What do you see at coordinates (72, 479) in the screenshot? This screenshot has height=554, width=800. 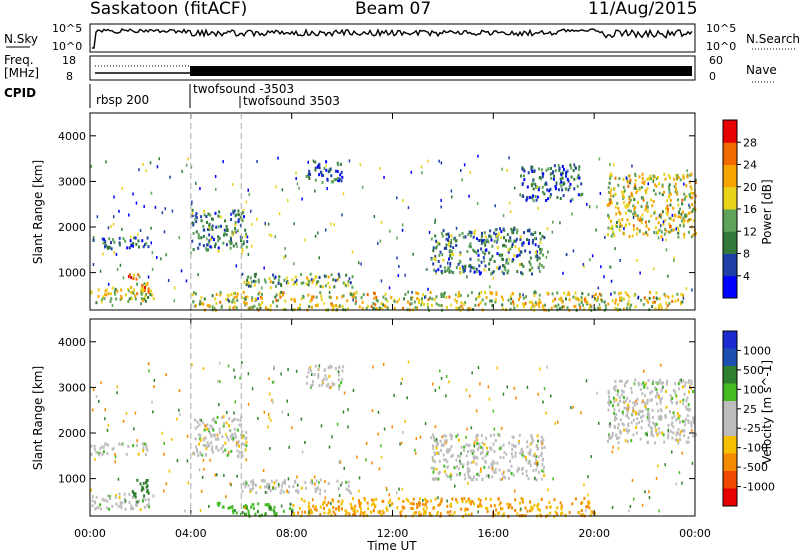 I see `y-tick-label: 1000` at bounding box center [72, 479].